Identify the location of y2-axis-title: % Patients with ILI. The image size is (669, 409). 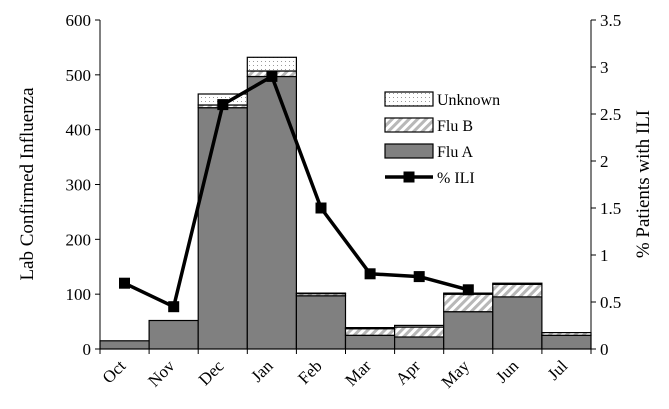
(643, 184).